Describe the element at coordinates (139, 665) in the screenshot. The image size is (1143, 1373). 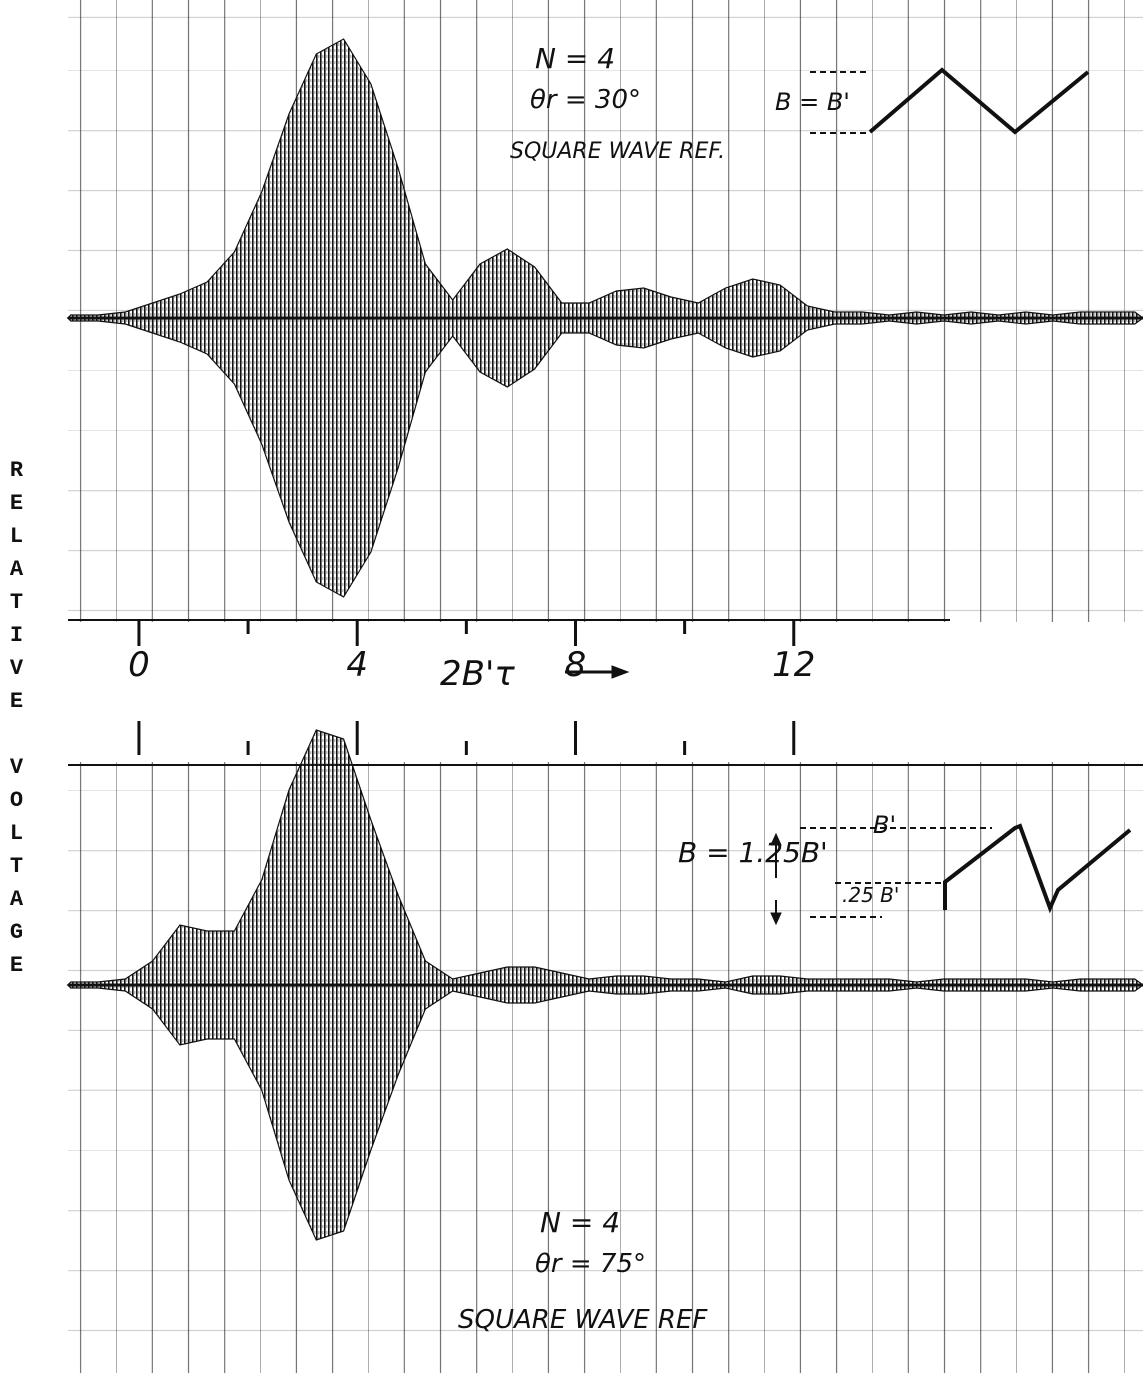
I see `x-tick-label: 0` at that location.